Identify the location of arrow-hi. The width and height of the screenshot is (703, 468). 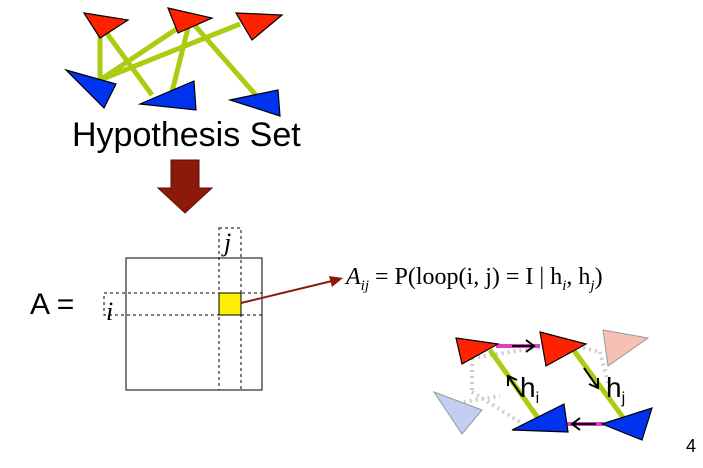
(515, 385).